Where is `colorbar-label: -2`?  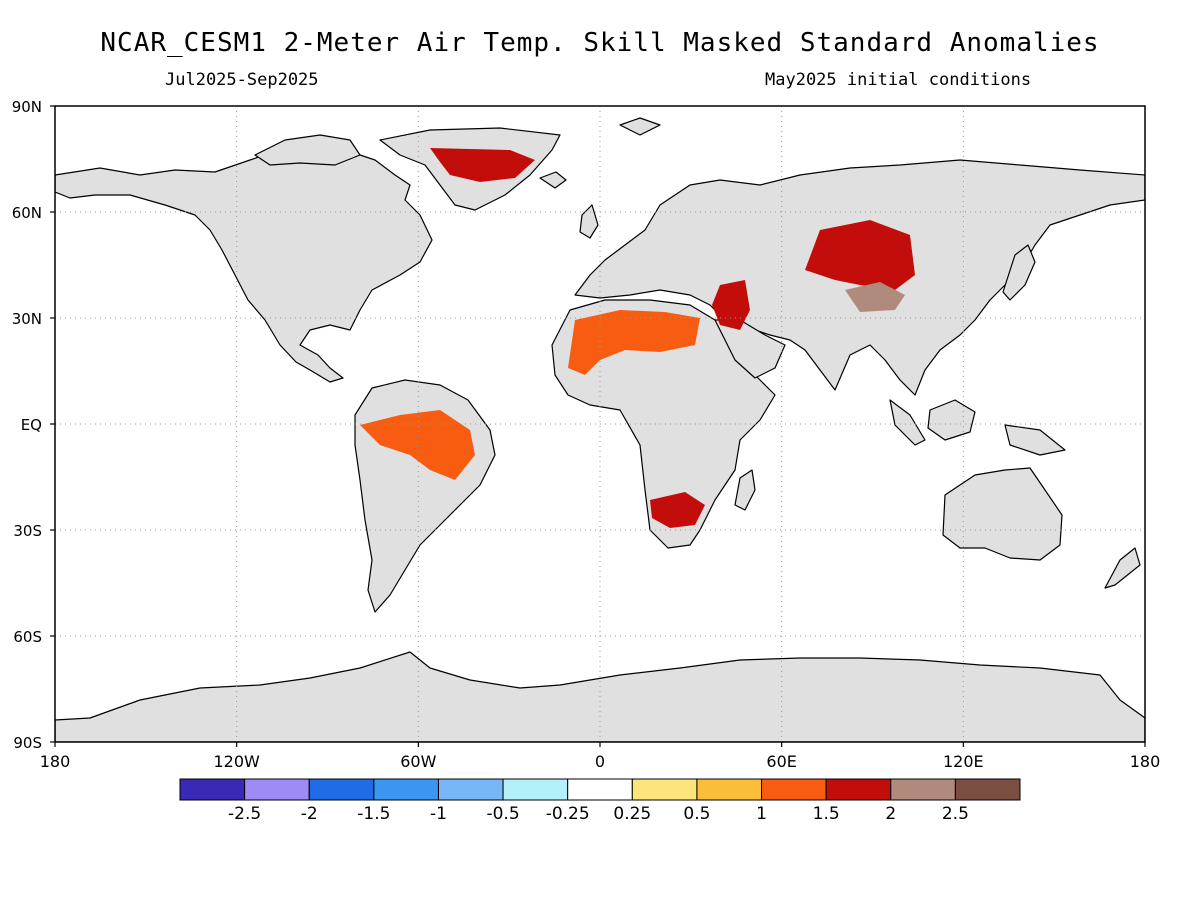
colorbar-label: -2 is located at coordinates (309, 814).